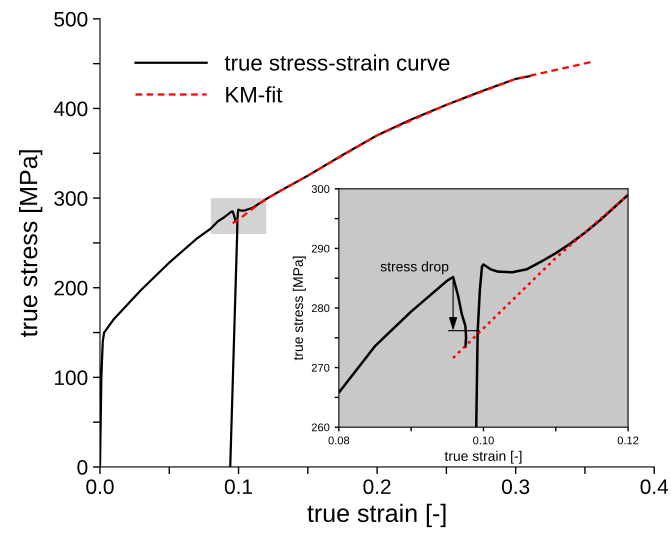 This screenshot has height=538, width=671. Describe the element at coordinates (82, 467) in the screenshot. I see `y-tick-label: 0` at that location.